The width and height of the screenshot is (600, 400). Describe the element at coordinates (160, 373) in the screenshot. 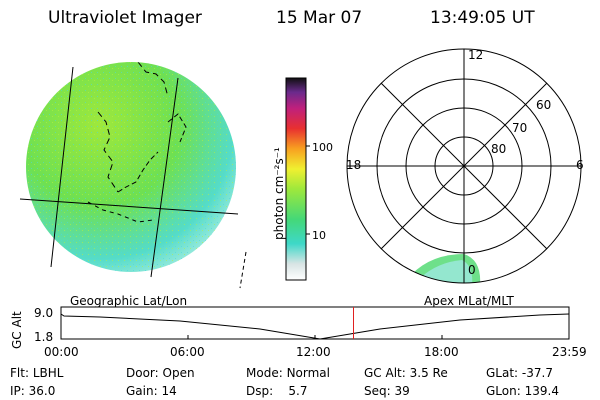

I see `status-door: Door: Open` at that location.